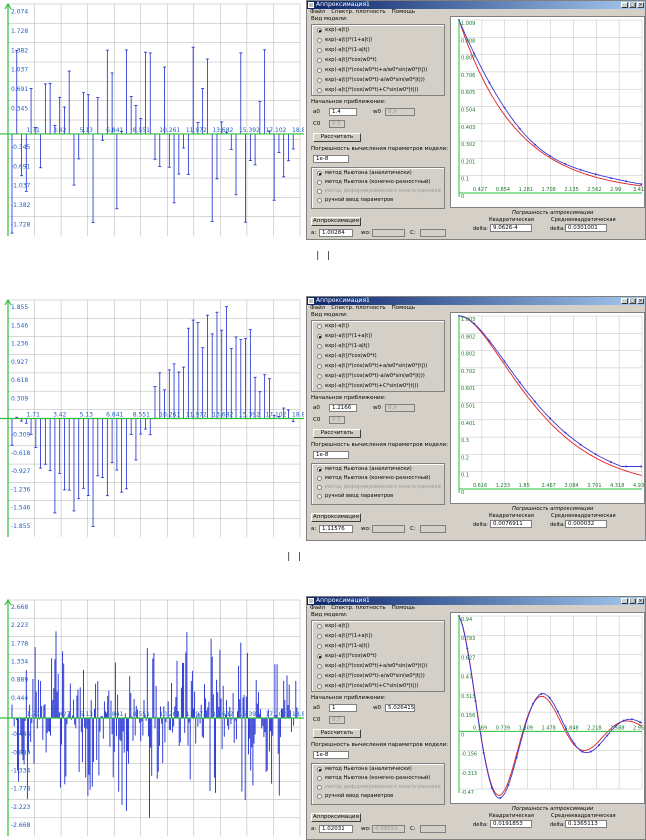 The height and width of the screenshot is (840, 646). Describe the element at coordinates (343, 408) in the screenshot. I see `a0-input: 1.2166` at that location.